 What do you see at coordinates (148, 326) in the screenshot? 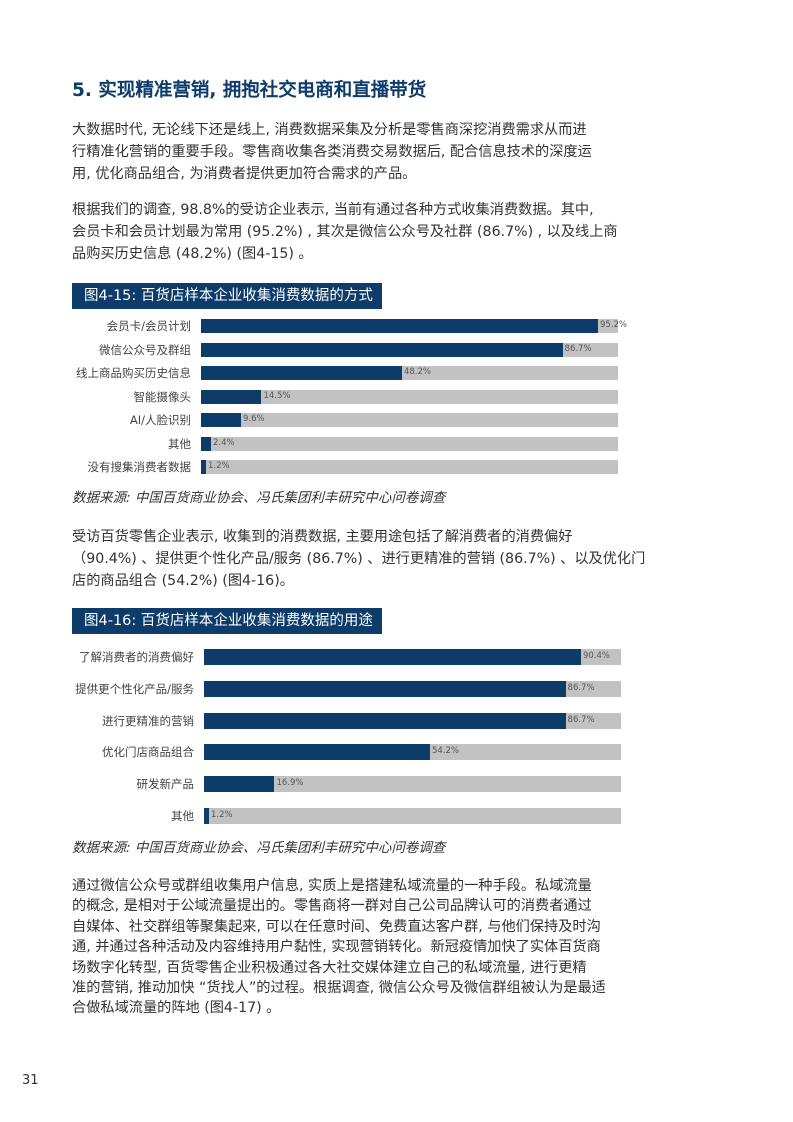
I see `category-label: 会员卡/会员计划` at bounding box center [148, 326].